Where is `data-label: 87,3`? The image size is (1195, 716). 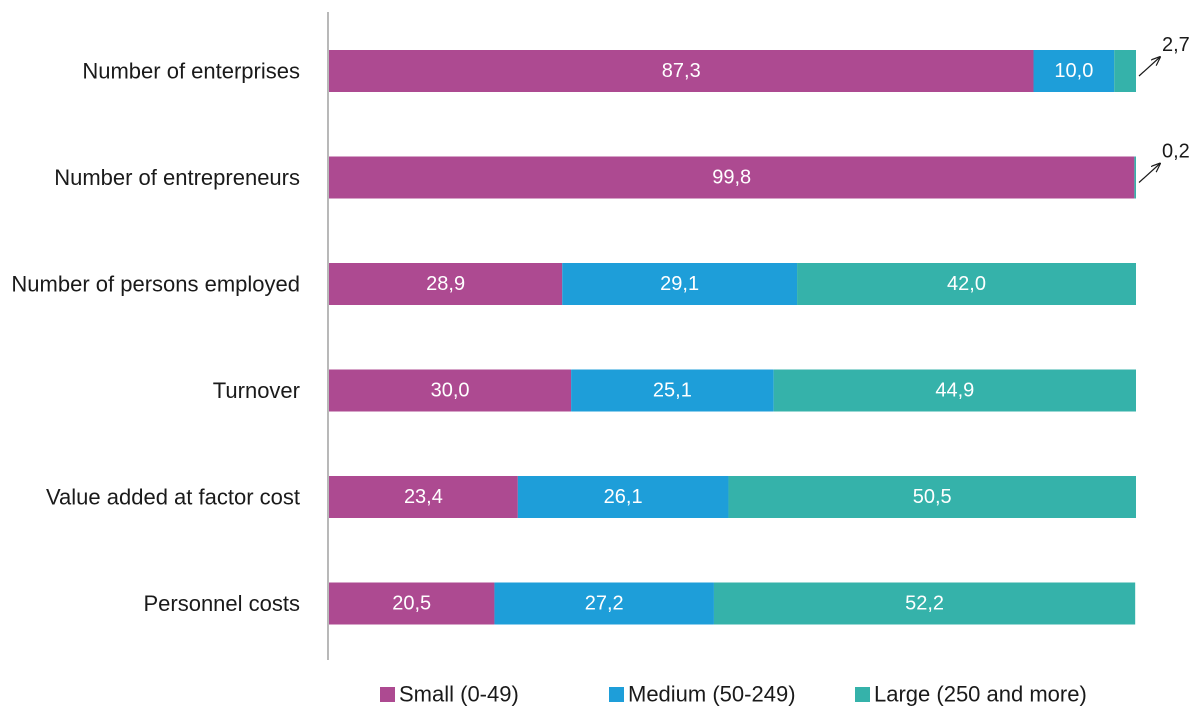 data-label: 87,3 is located at coordinates (681, 71).